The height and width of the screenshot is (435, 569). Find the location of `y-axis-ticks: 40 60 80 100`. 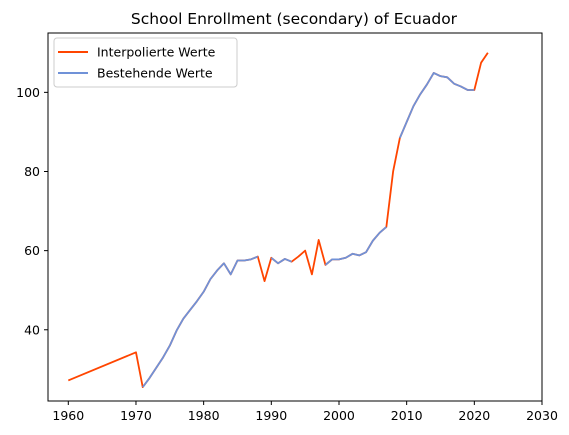

y-axis-ticks: 40 60 80 100 is located at coordinates (32, 211).